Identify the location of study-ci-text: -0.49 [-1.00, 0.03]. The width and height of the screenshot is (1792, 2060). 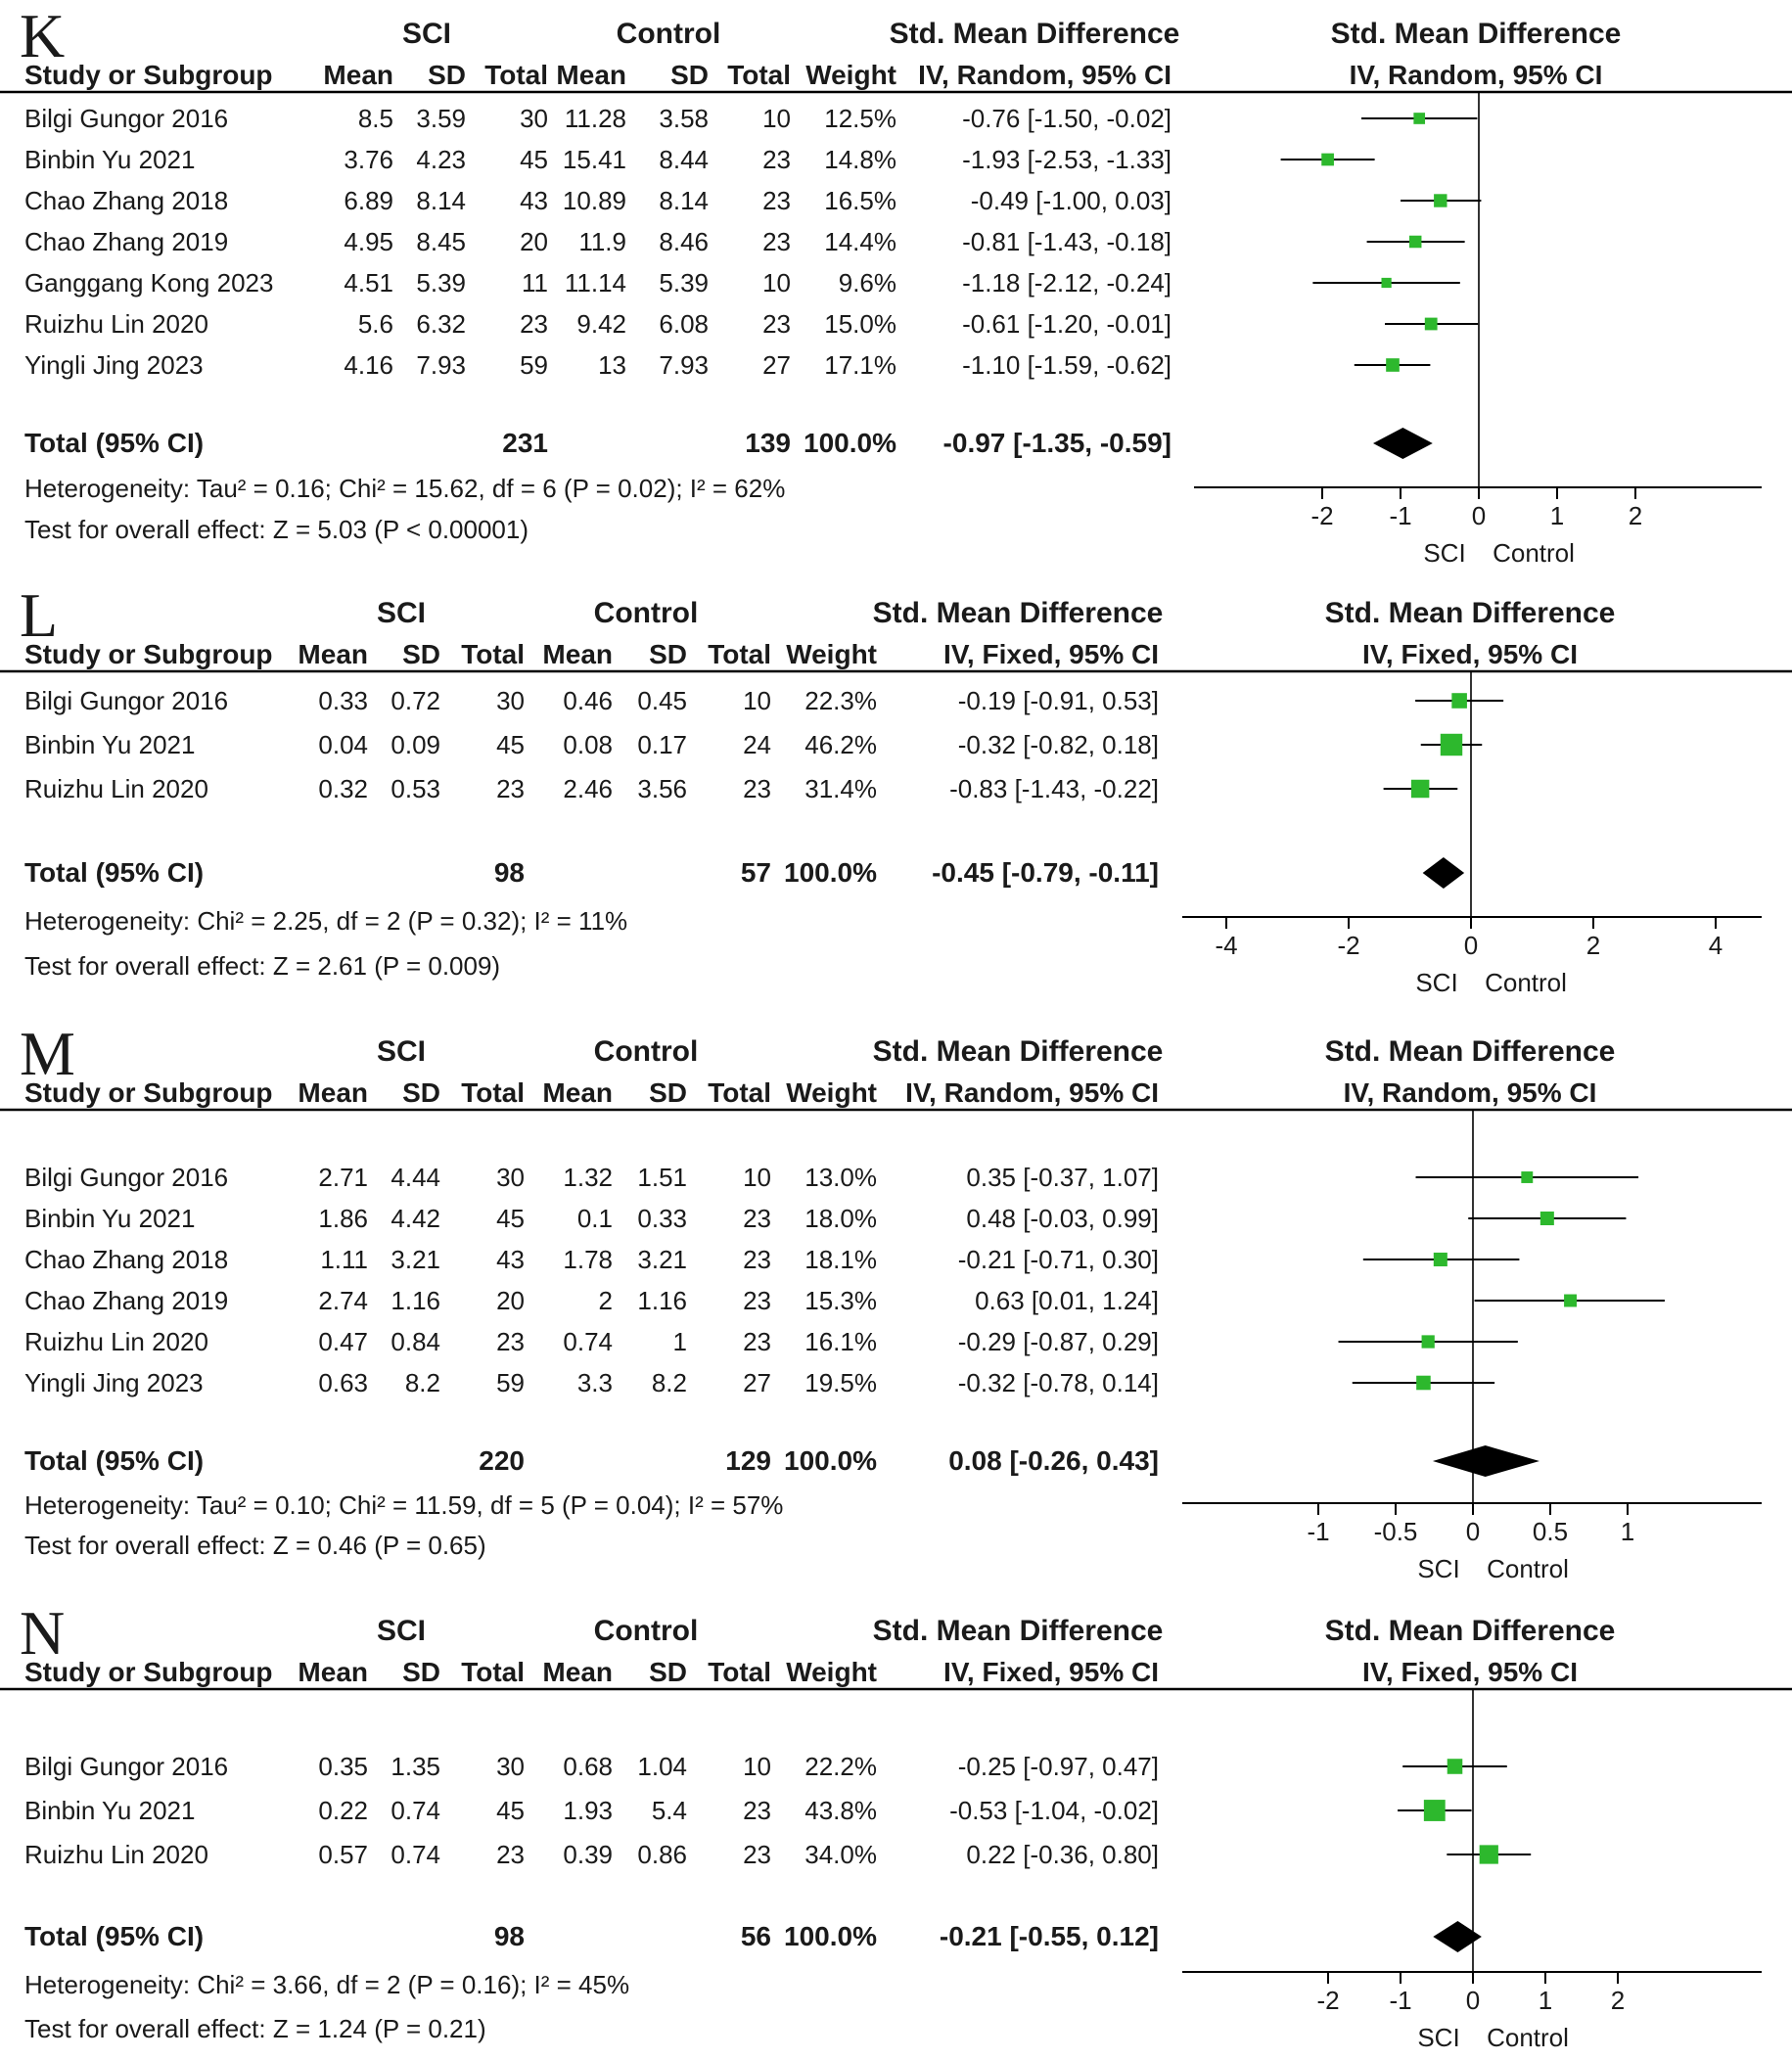
(1071, 201).